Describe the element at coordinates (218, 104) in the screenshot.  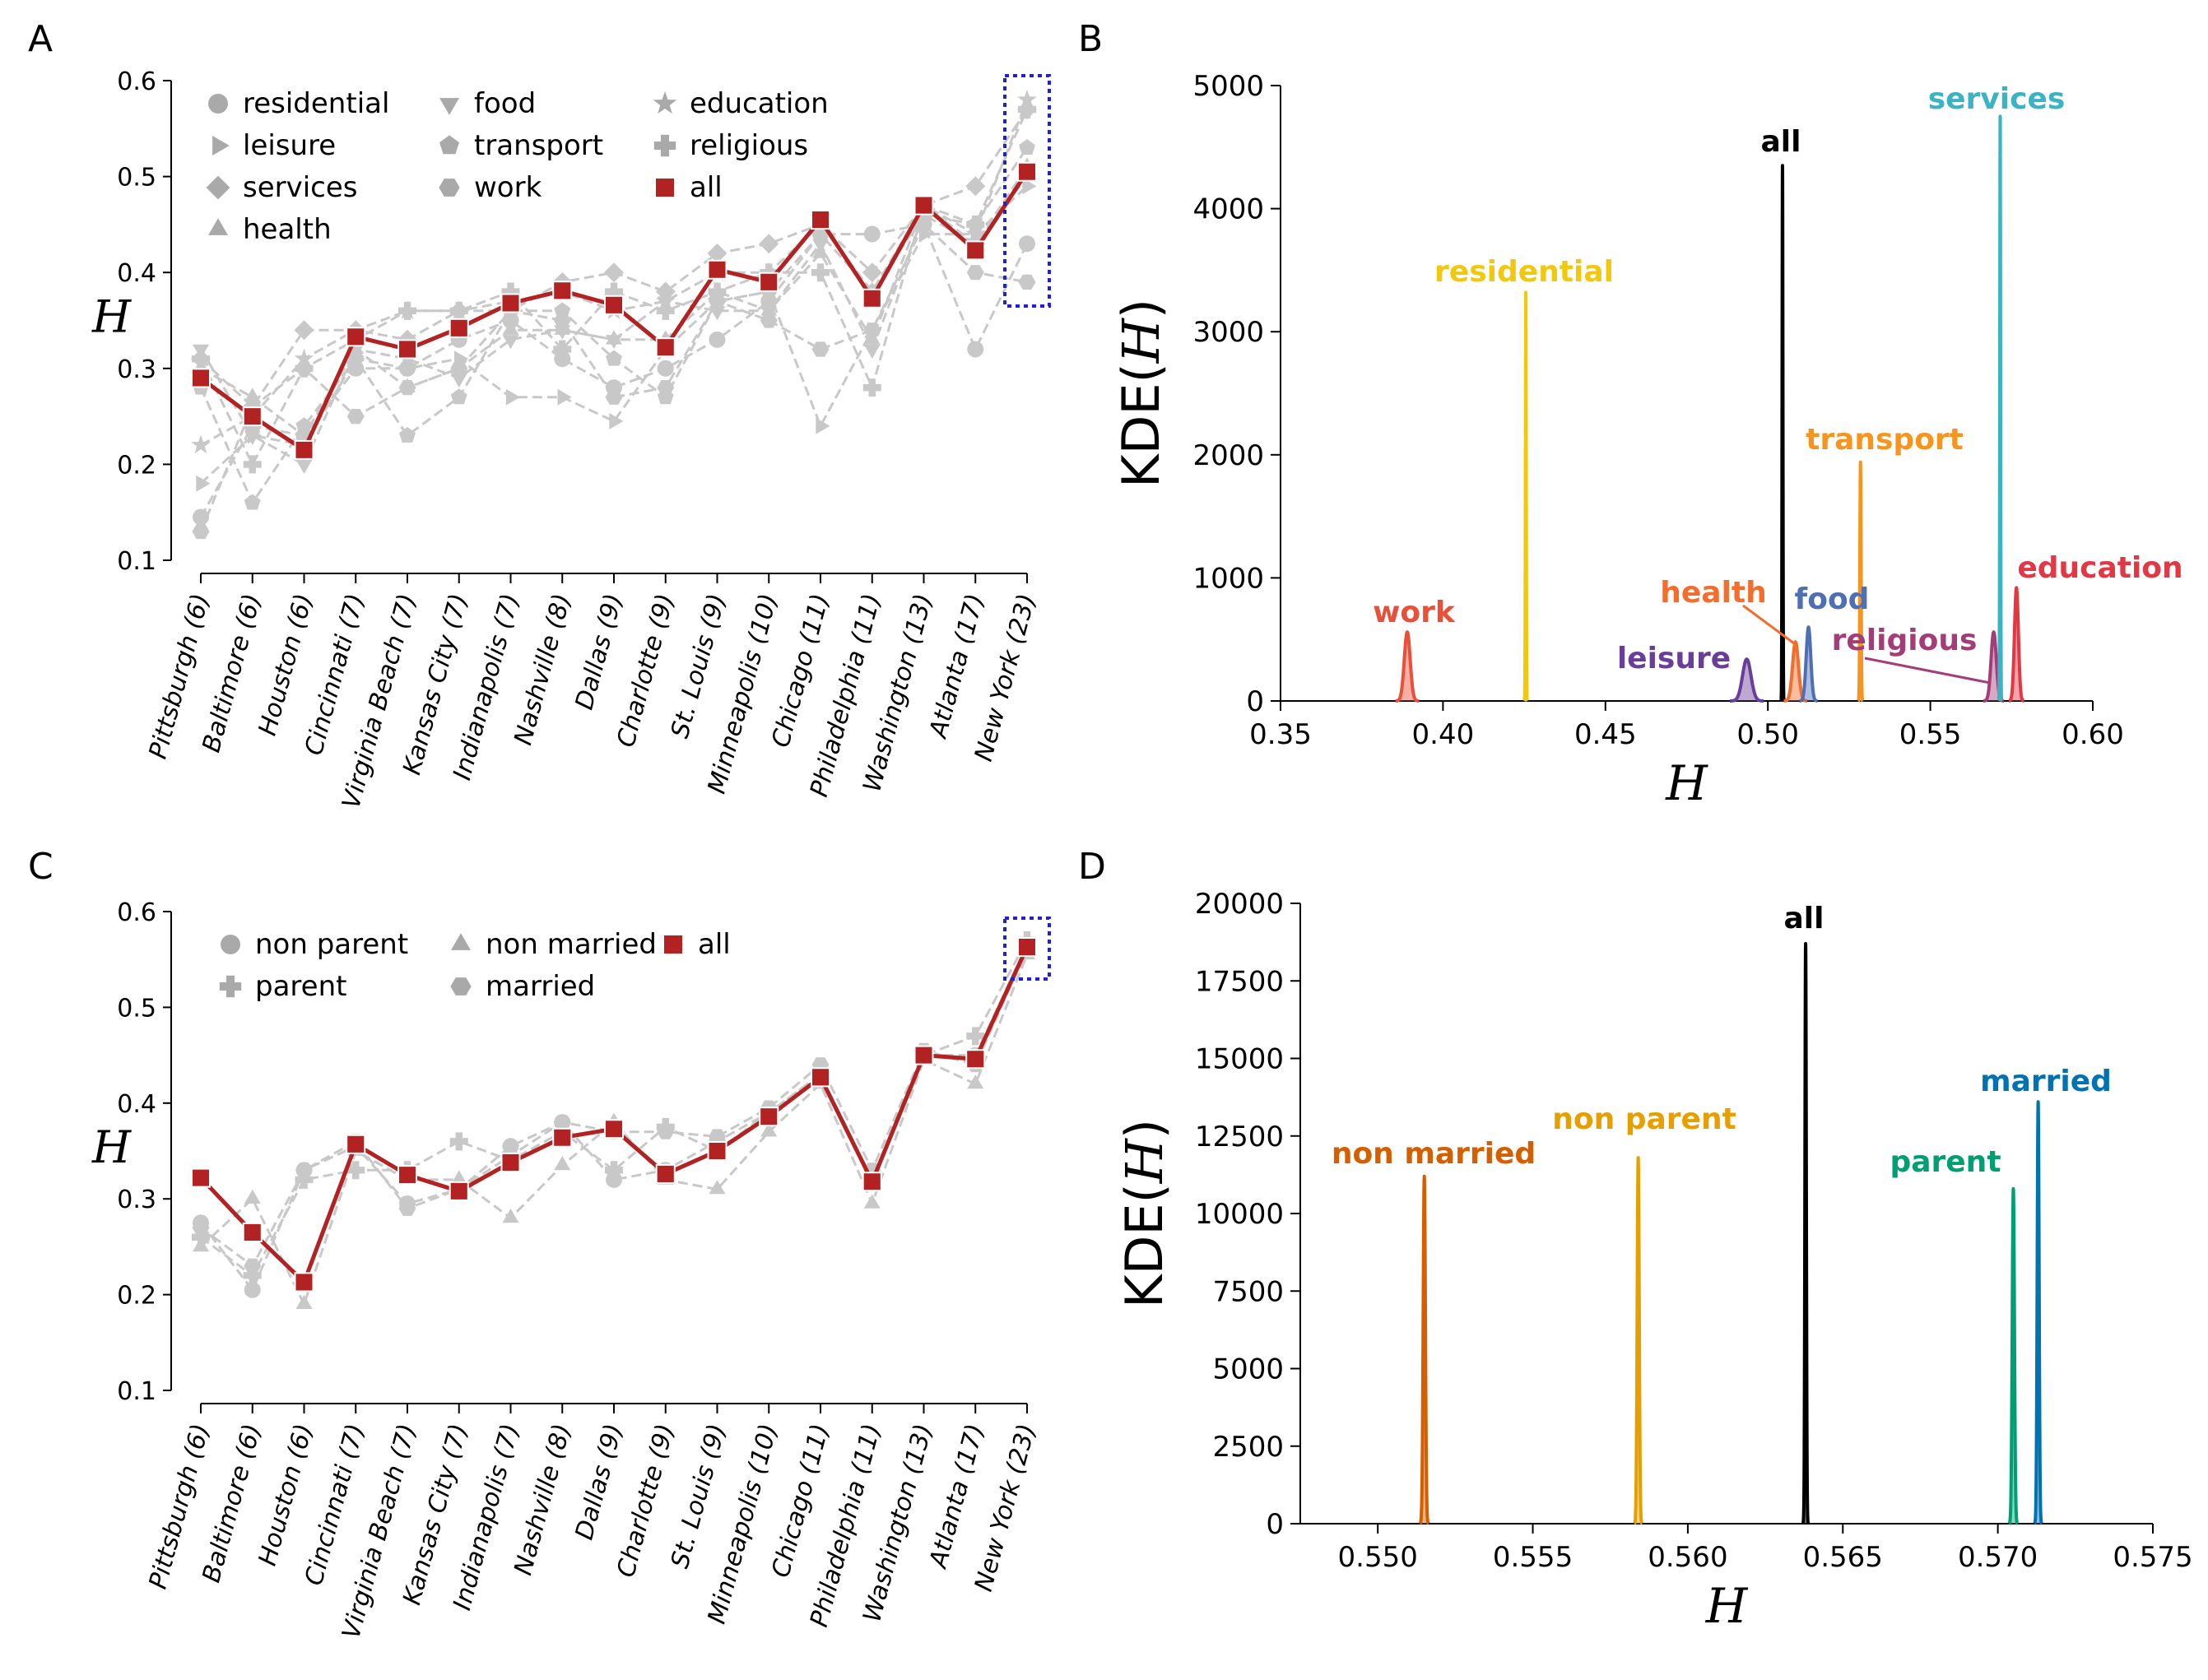
I see `legend-marker-residential` at that location.